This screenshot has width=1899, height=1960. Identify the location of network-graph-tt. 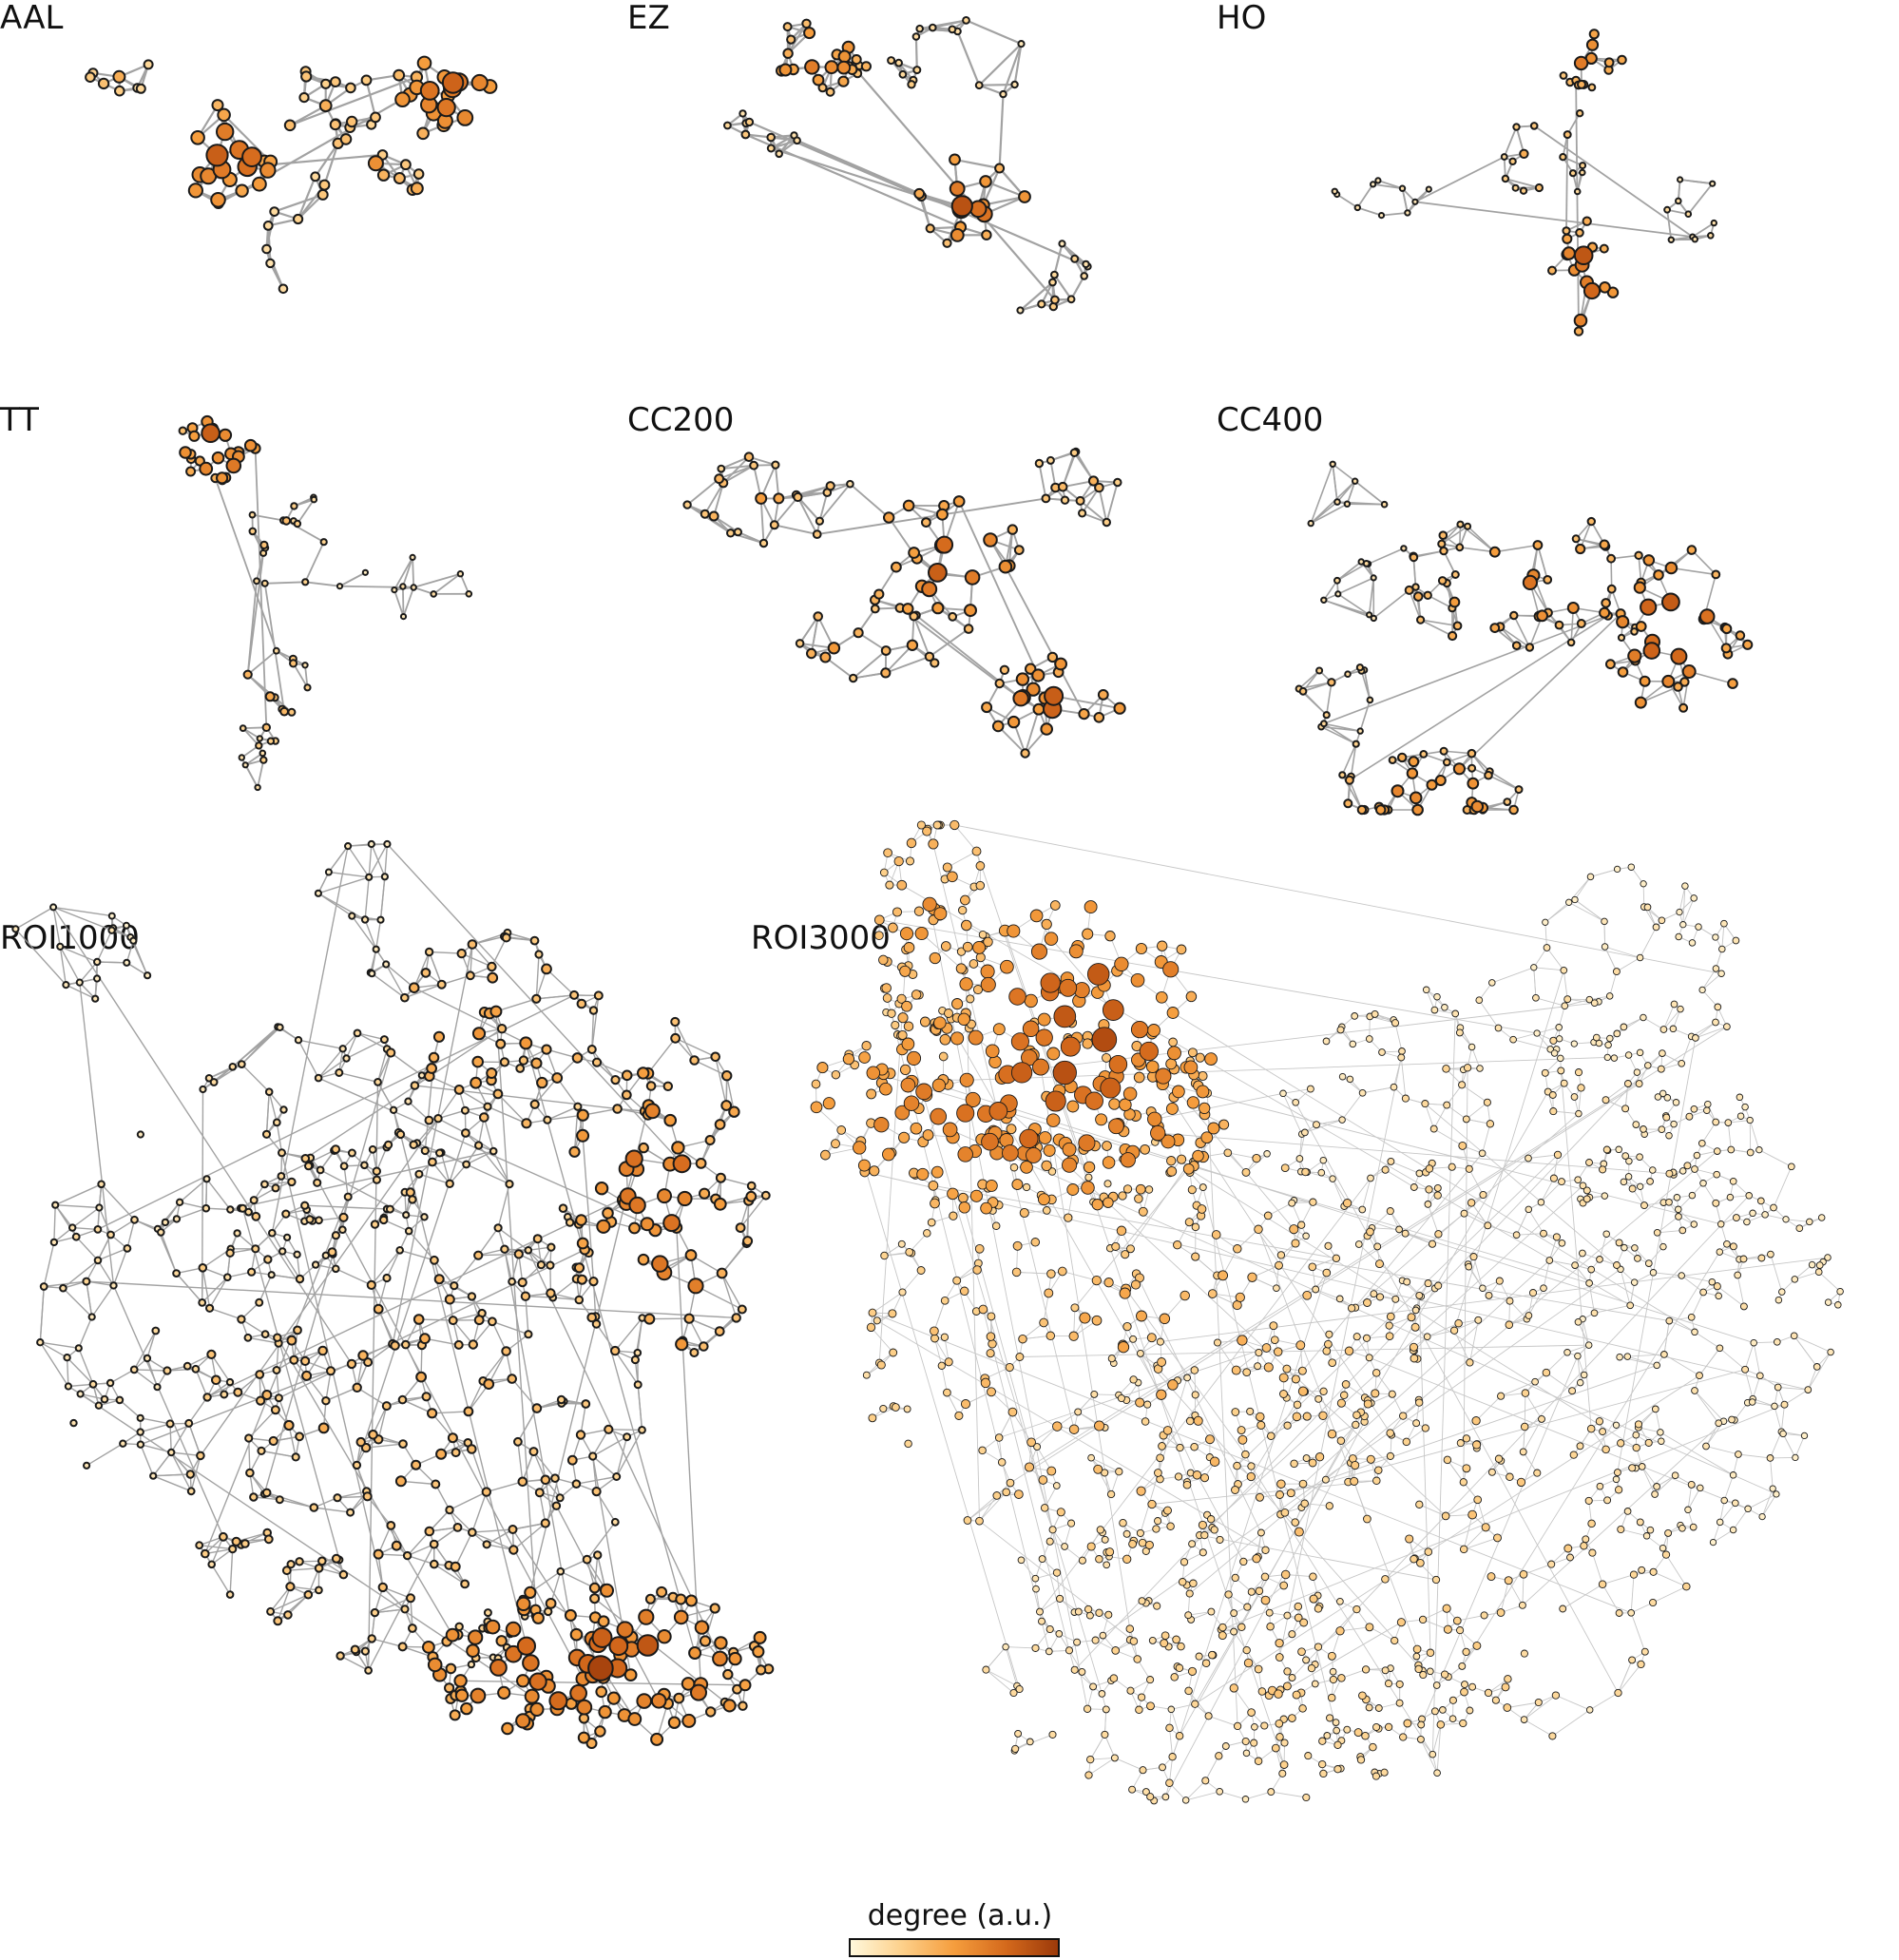
(325, 603).